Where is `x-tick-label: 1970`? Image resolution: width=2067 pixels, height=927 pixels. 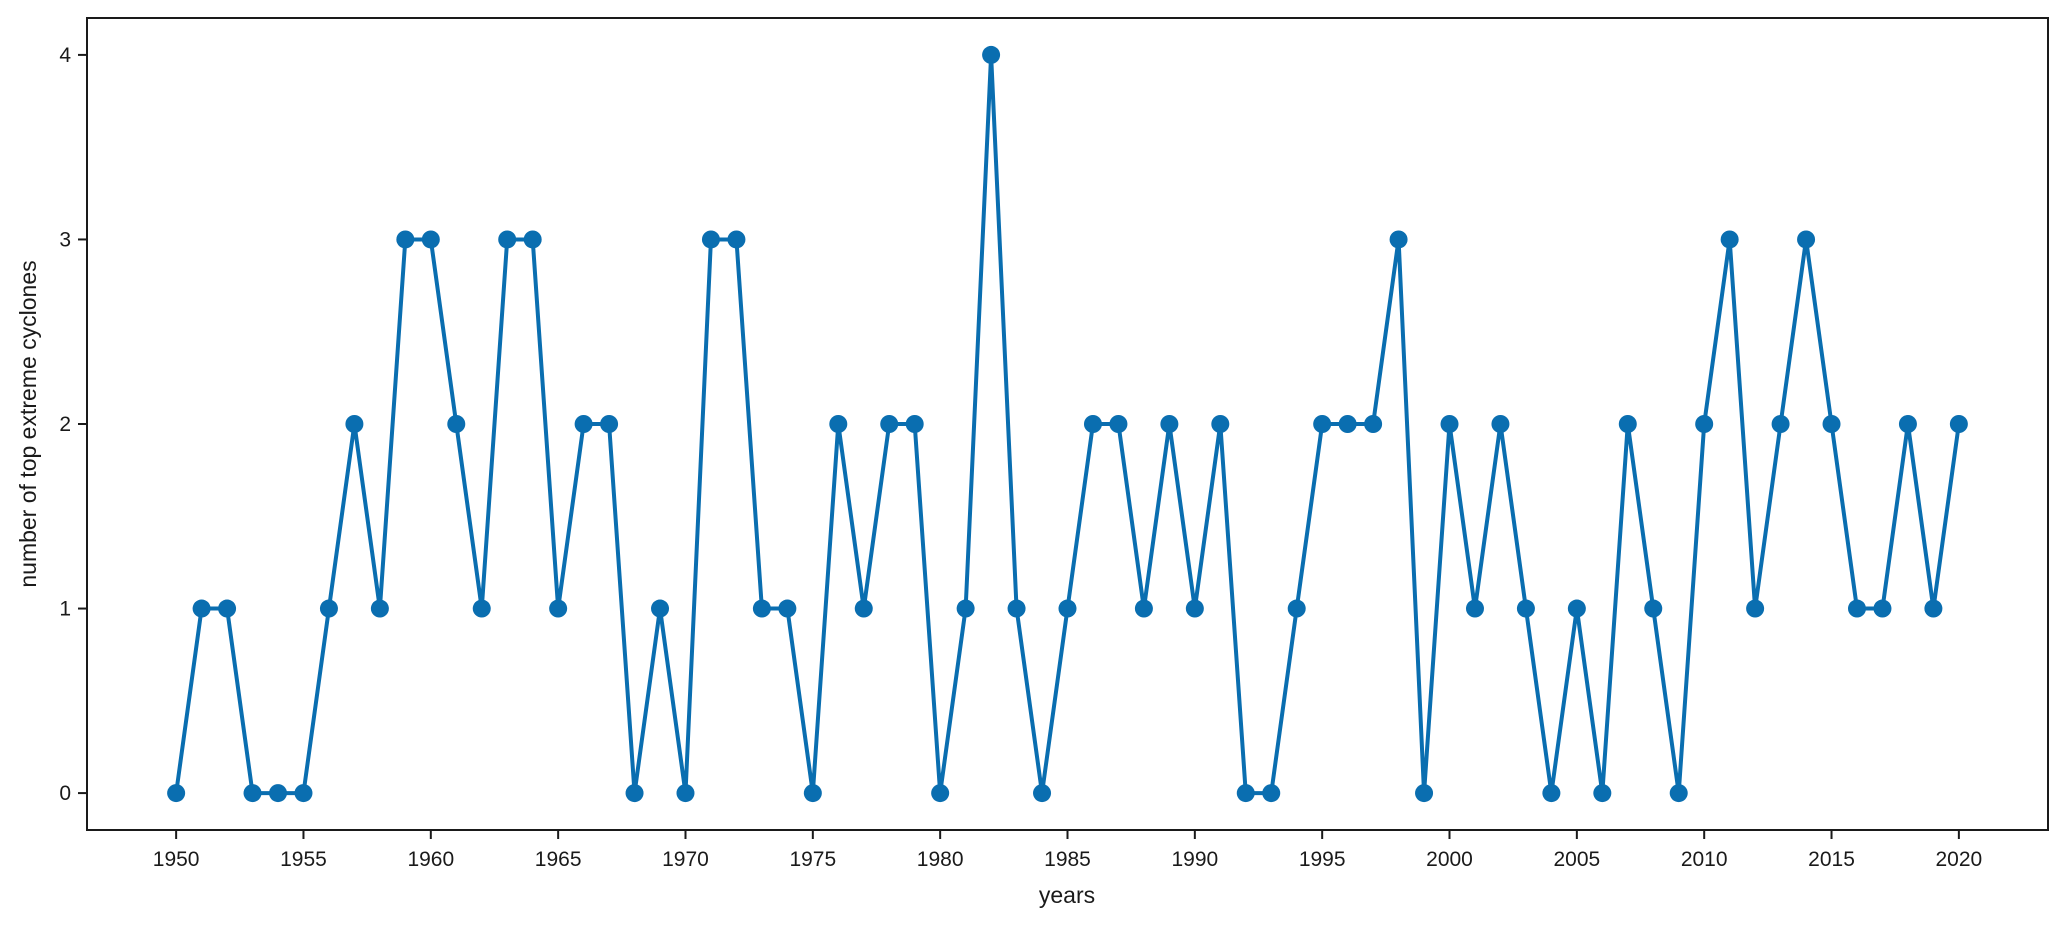 x-tick-label: 1970 is located at coordinates (685, 859).